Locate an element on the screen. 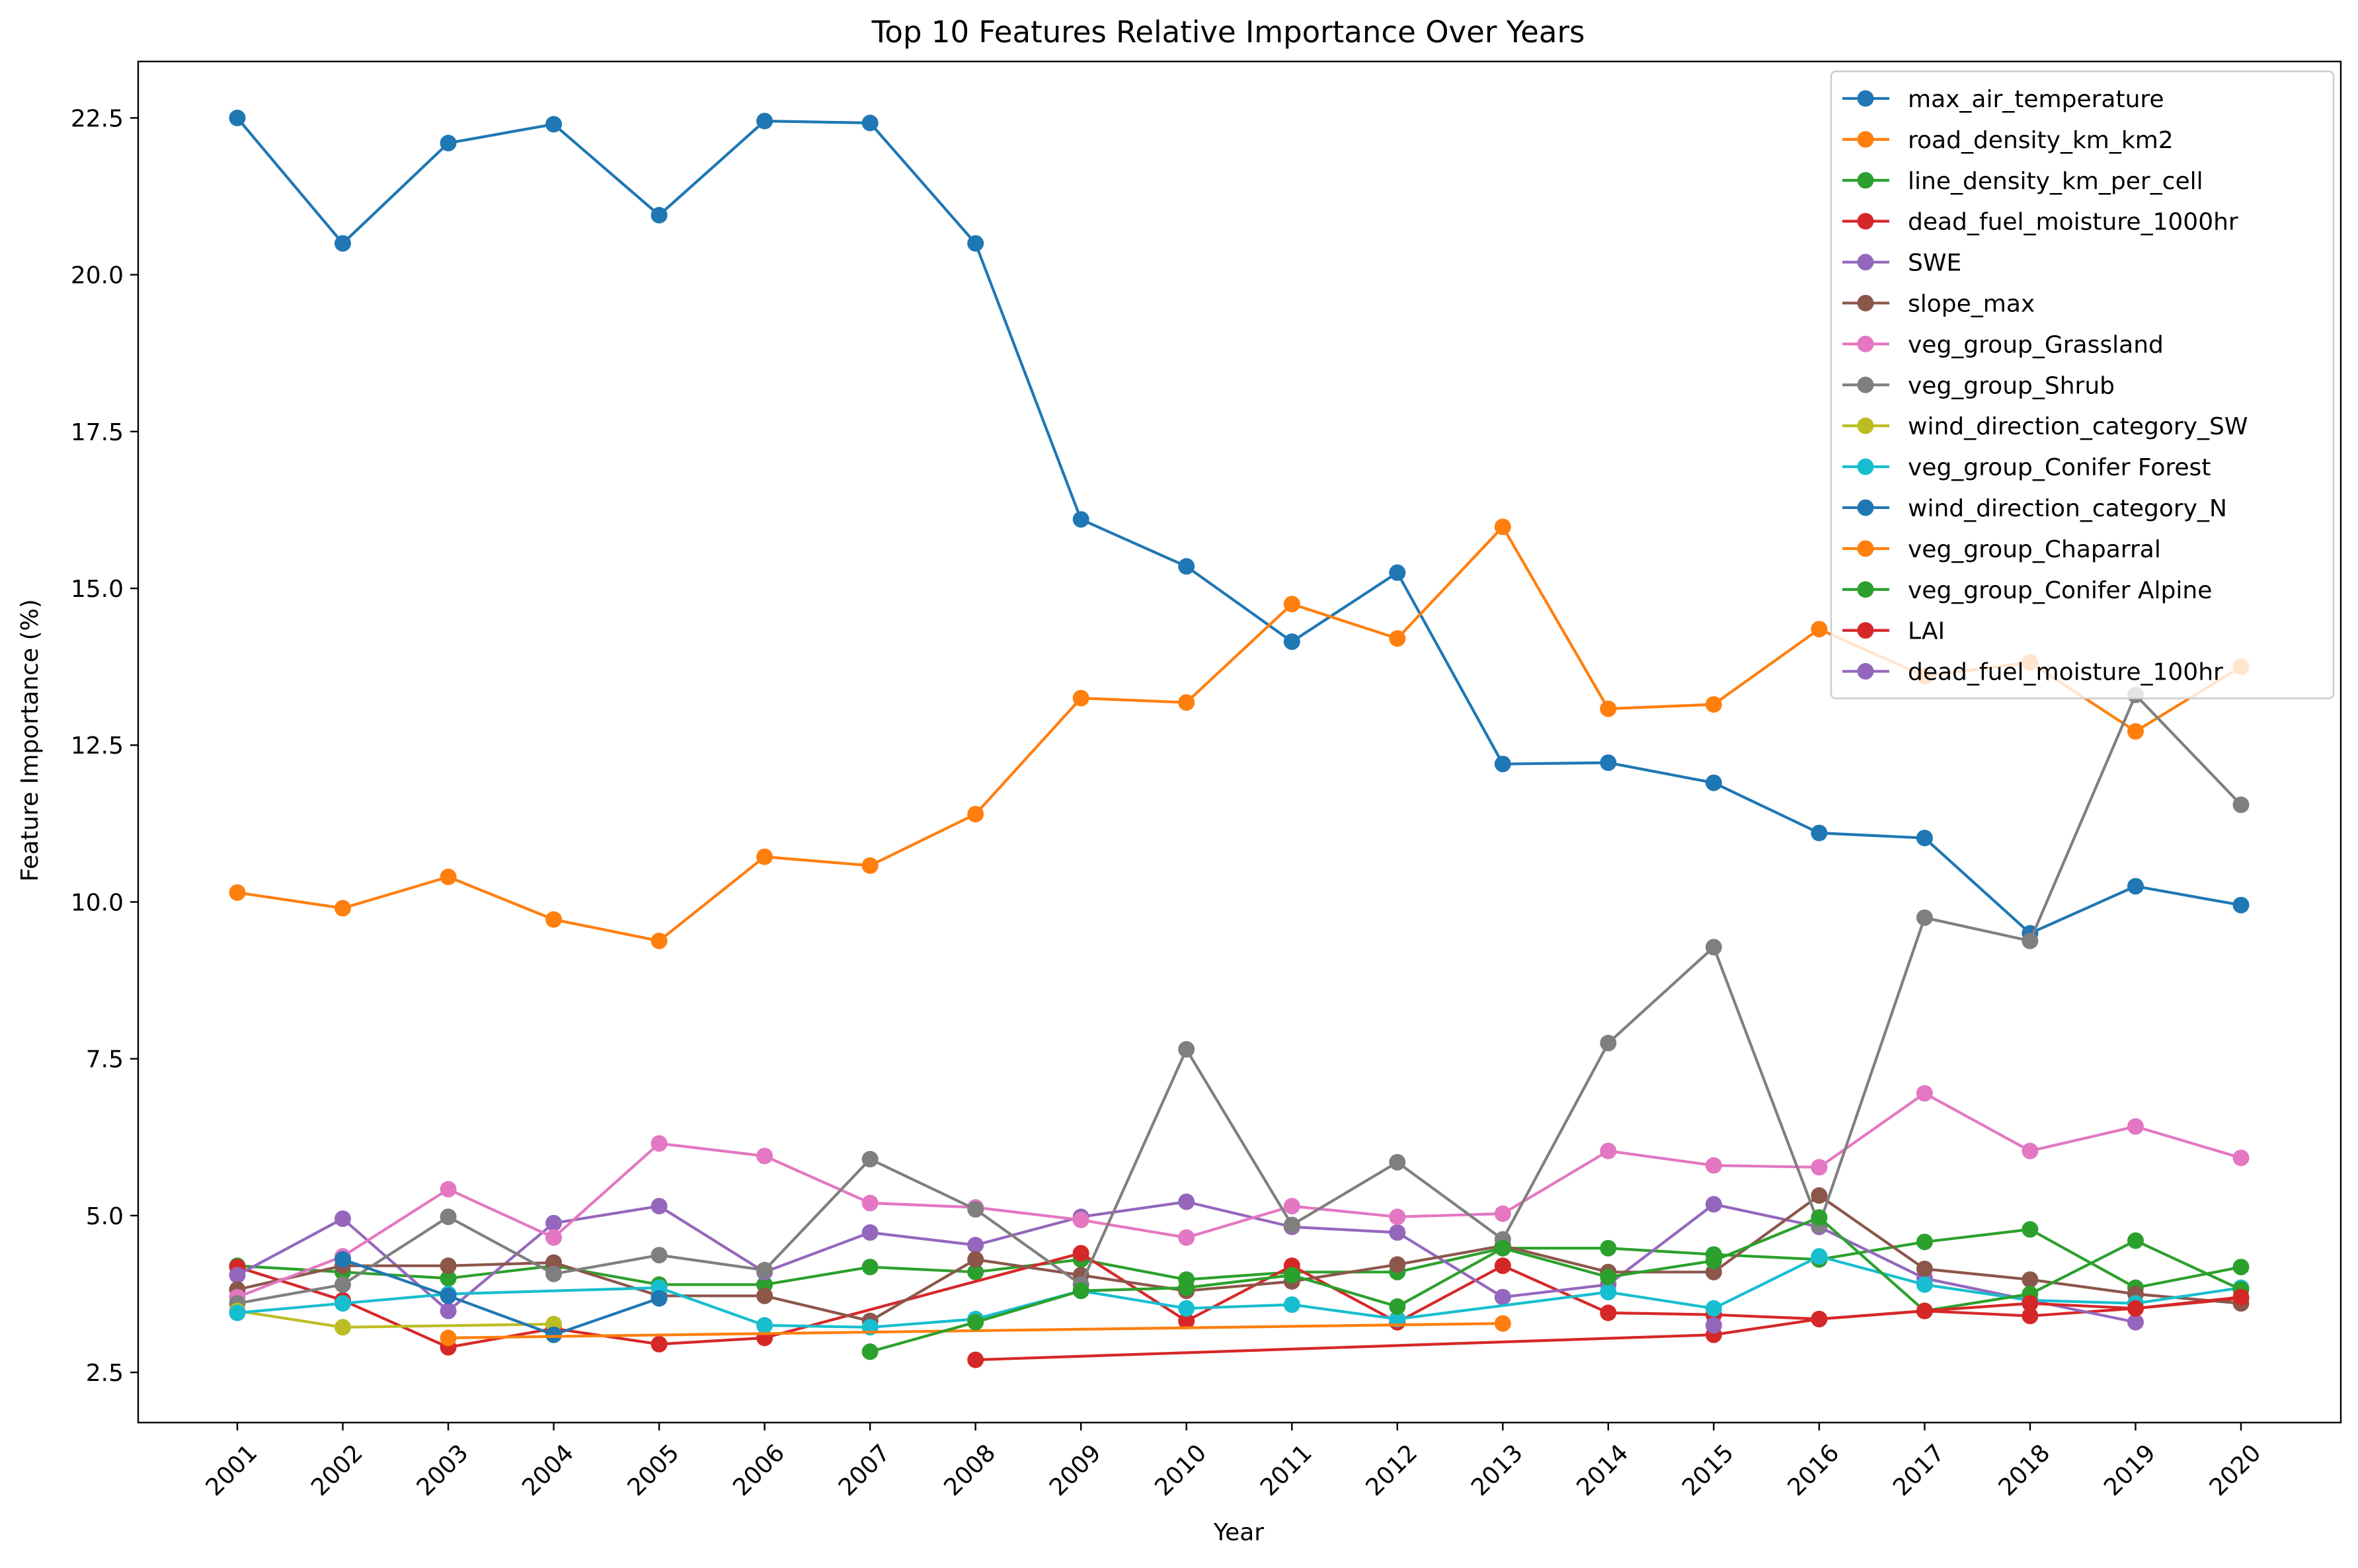  legend-item: dead_fuel_moisture_1000hr is located at coordinates (2040, 222).